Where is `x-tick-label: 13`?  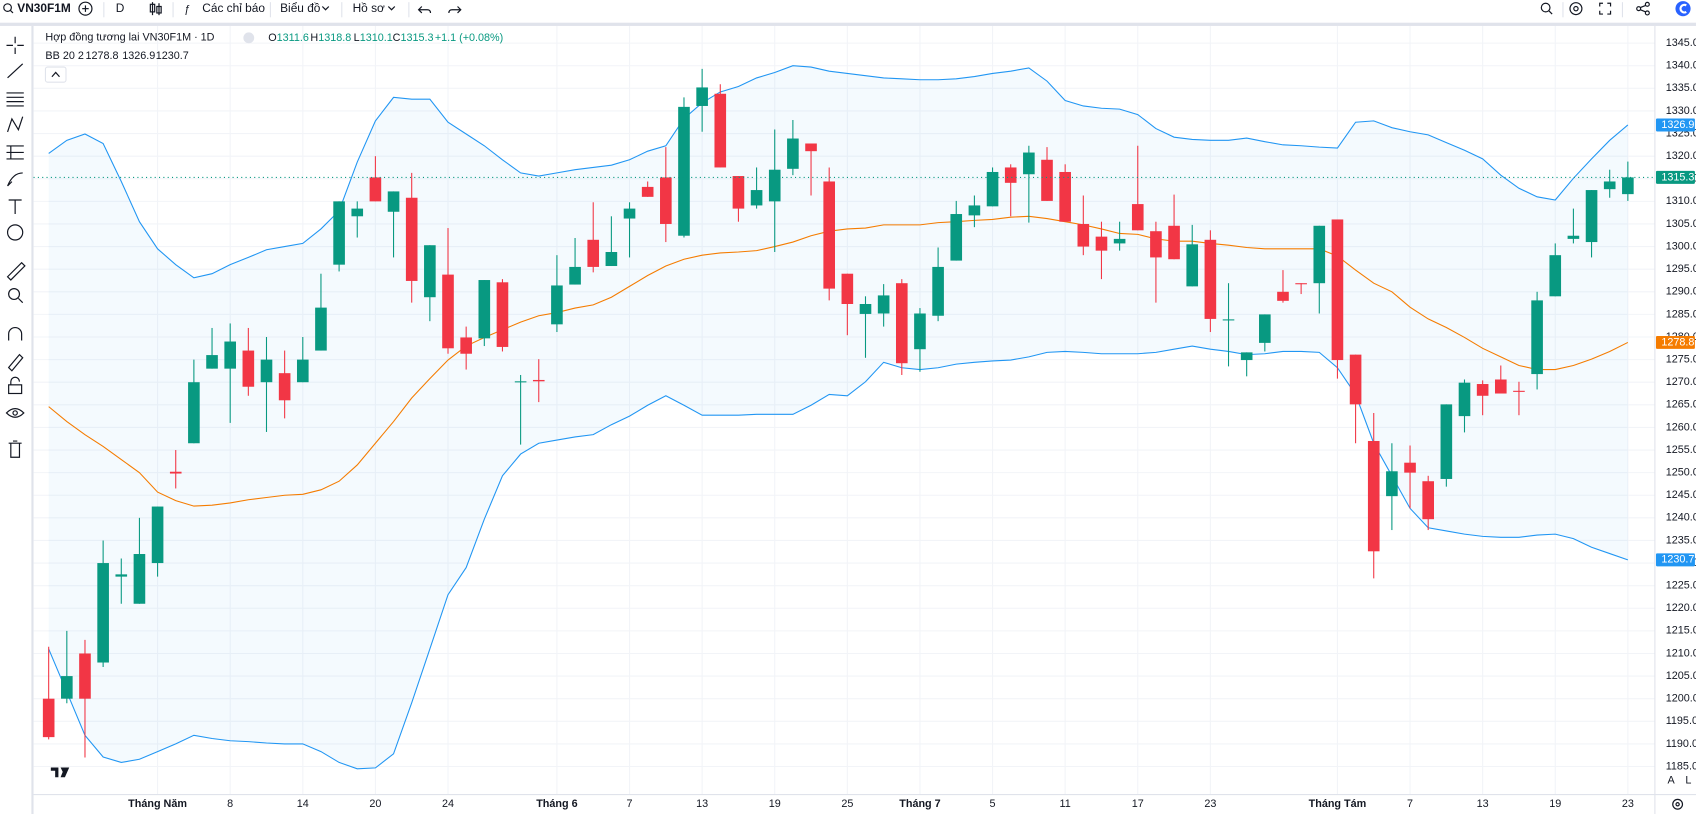
x-tick-label: 13 is located at coordinates (702, 804).